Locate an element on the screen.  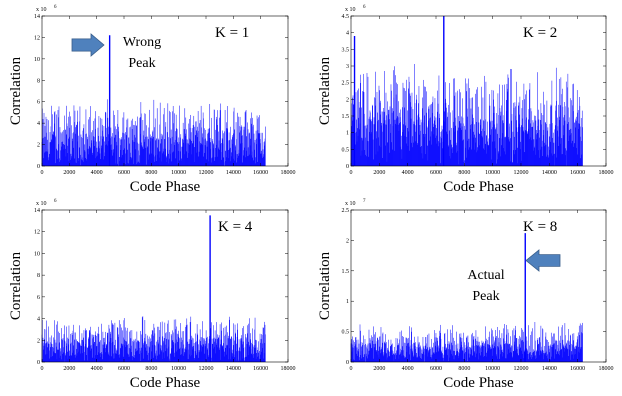
y-tick-label: 0.5 is located at coordinates (346, 150).